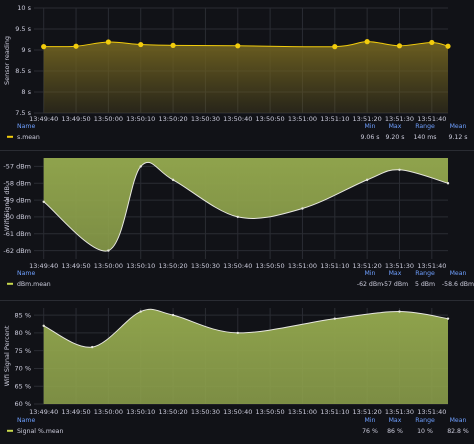 Image resolution: width=474 pixels, height=444 pixels. What do you see at coordinates (246, 328) in the screenshot?
I see `series-line` at bounding box center [246, 328].